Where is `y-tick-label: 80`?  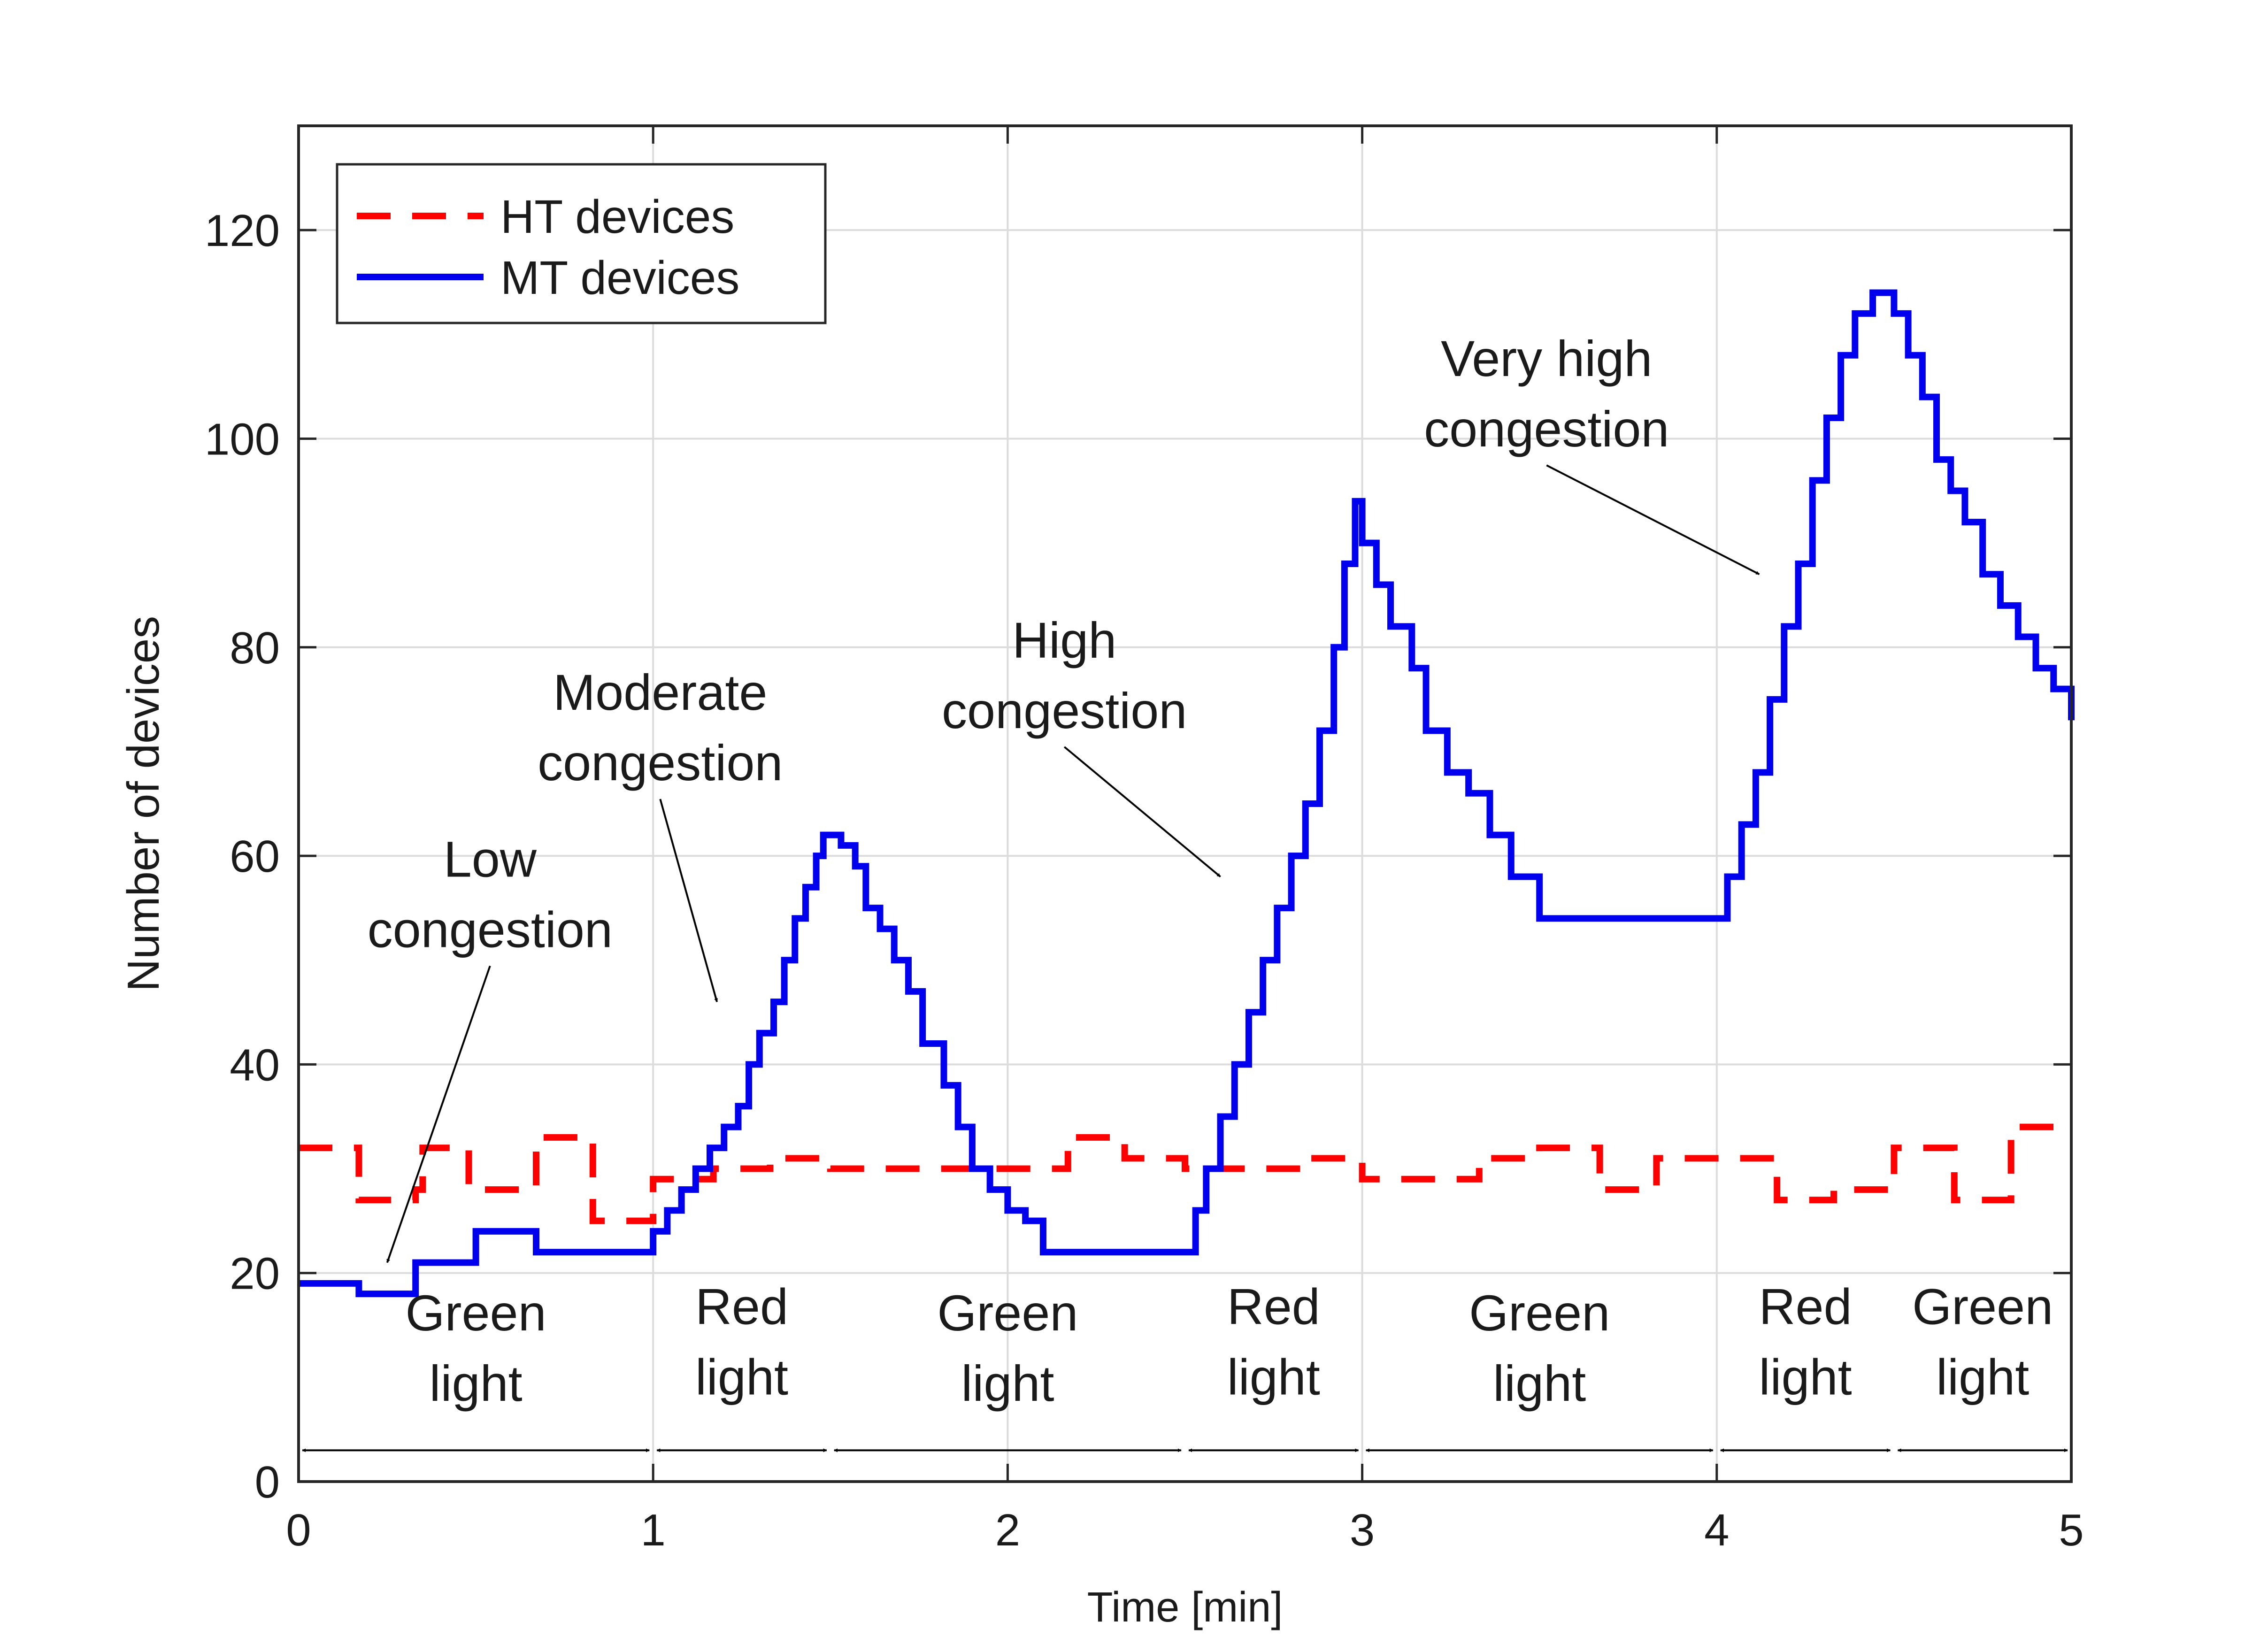
y-tick-label: 80 is located at coordinates (255, 648).